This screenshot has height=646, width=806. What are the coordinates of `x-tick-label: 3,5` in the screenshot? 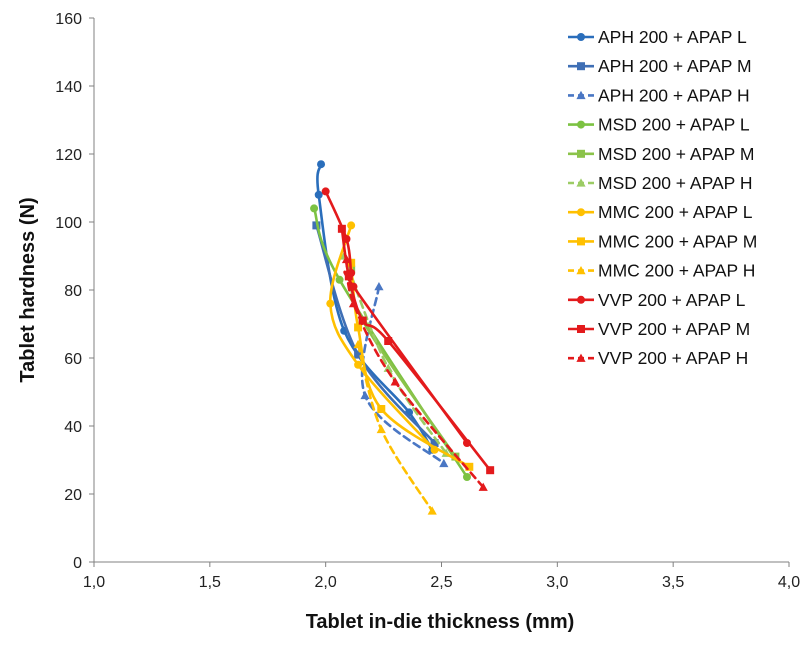 It's located at (673, 582).